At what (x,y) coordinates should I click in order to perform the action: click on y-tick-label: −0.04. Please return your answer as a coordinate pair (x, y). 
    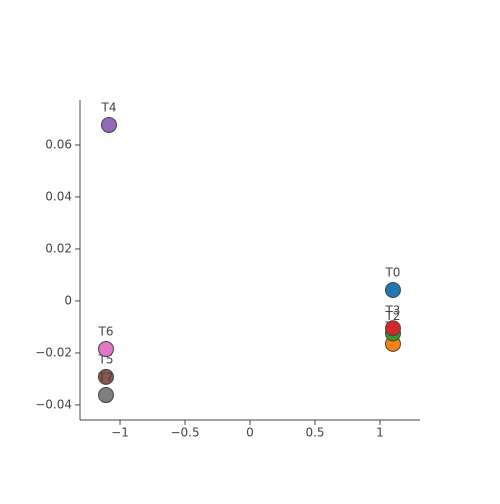
    Looking at the image, I should click on (53, 404).